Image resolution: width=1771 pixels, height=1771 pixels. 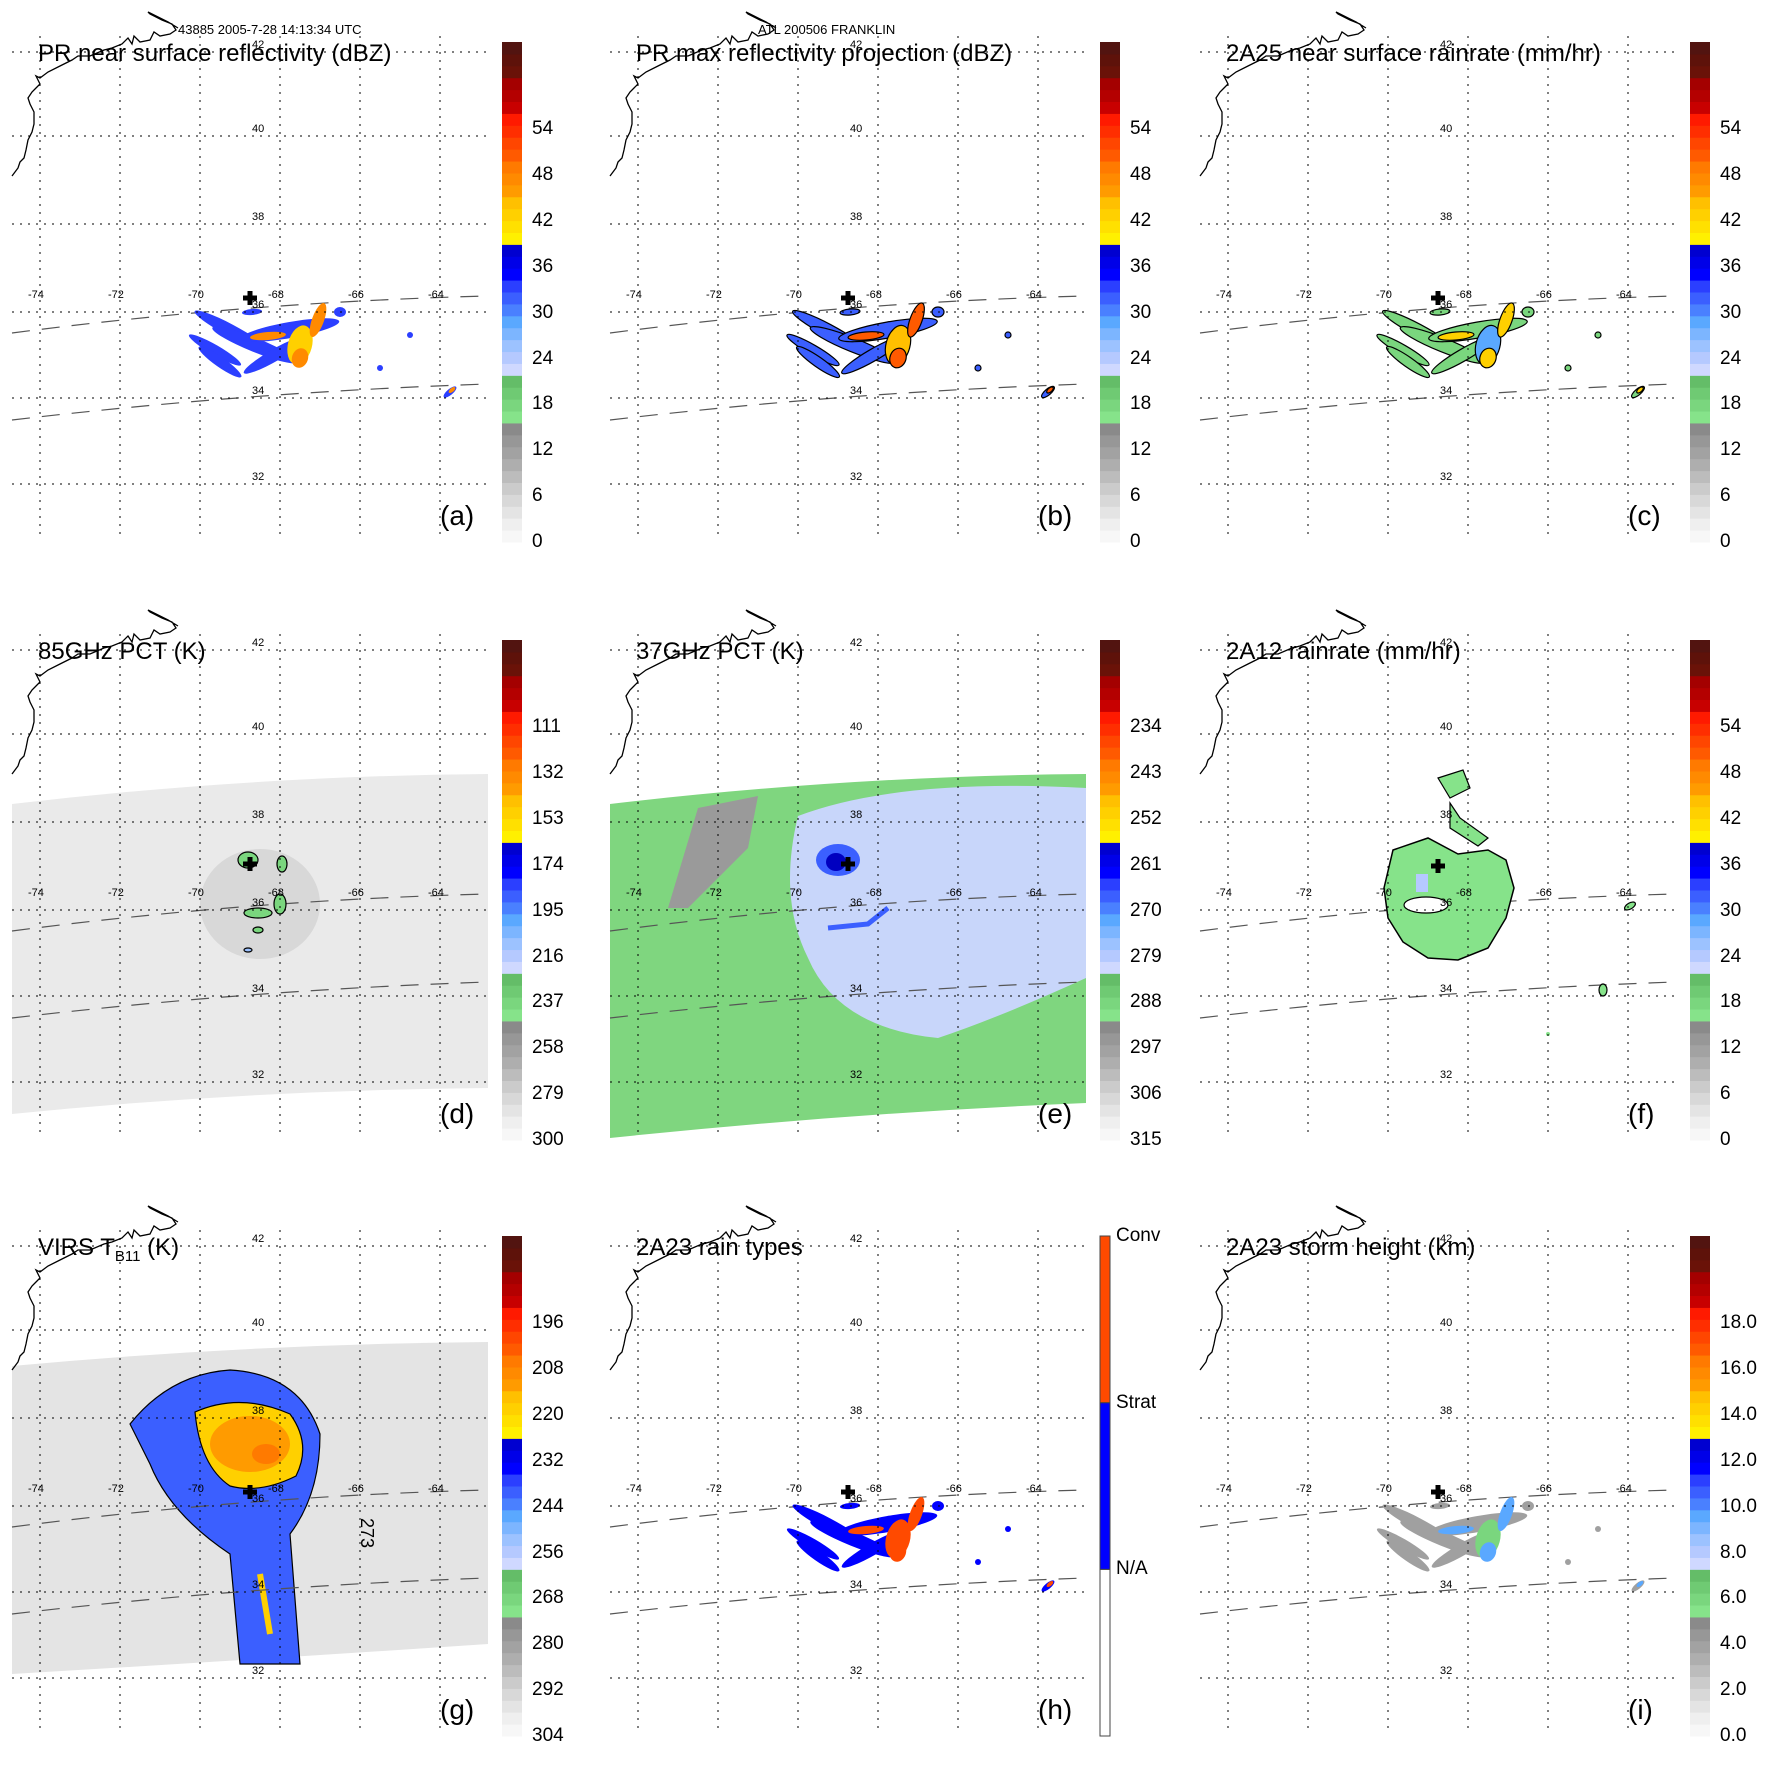 What do you see at coordinates (1725, 1139) in the screenshot?
I see `colorbar-tick-label: 0` at bounding box center [1725, 1139].